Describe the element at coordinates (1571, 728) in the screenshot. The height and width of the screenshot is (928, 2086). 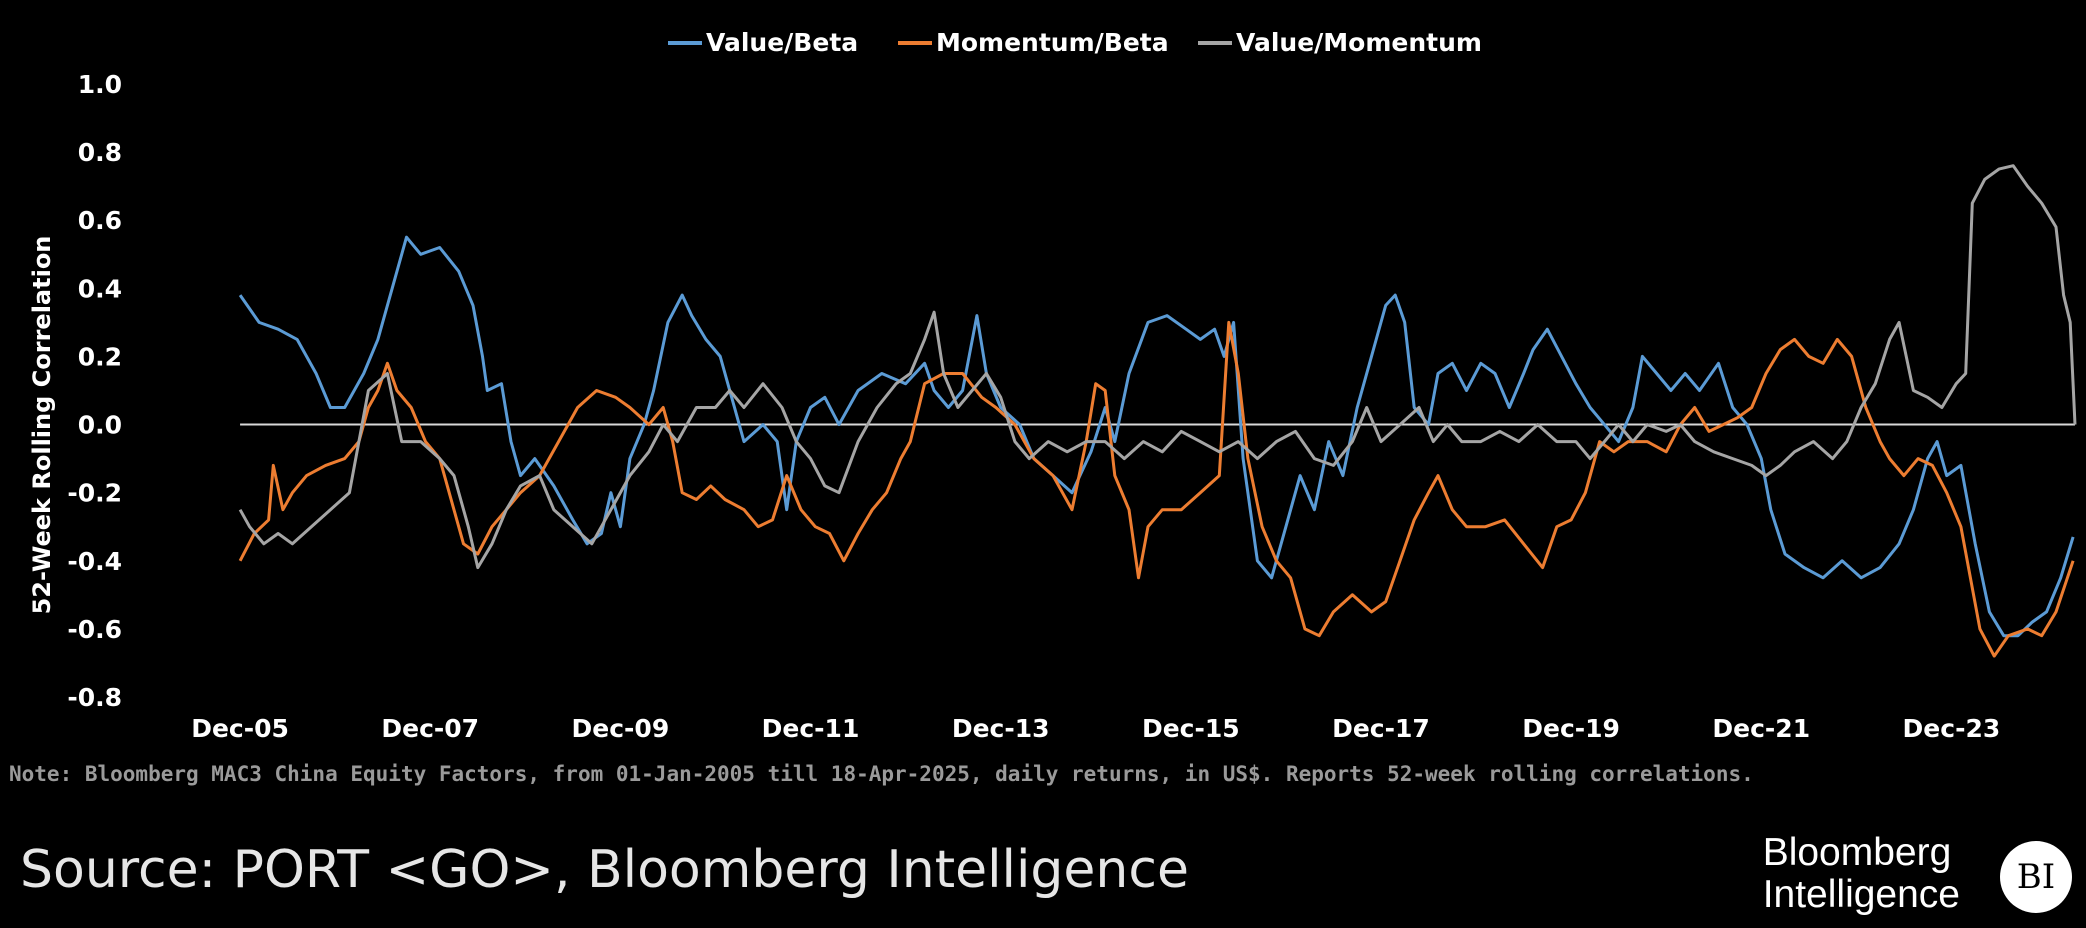
I see `x-tick-label: Dec-19` at that location.